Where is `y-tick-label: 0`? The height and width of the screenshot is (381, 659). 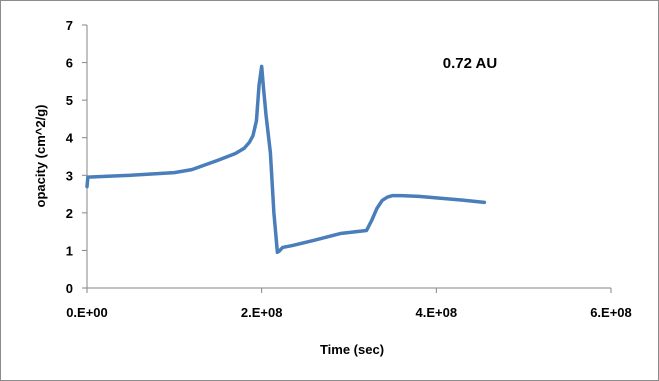 y-tick-label: 0 is located at coordinates (69, 288).